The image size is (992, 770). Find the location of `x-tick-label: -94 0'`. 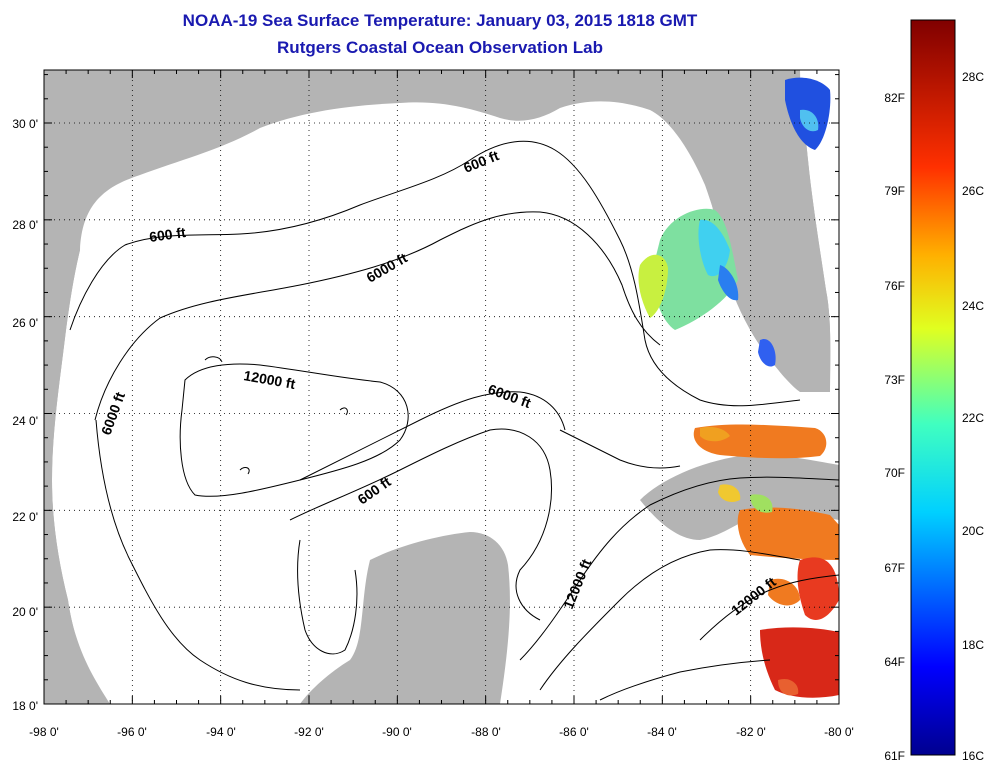

x-tick-label: -94 0' is located at coordinates (221, 732).